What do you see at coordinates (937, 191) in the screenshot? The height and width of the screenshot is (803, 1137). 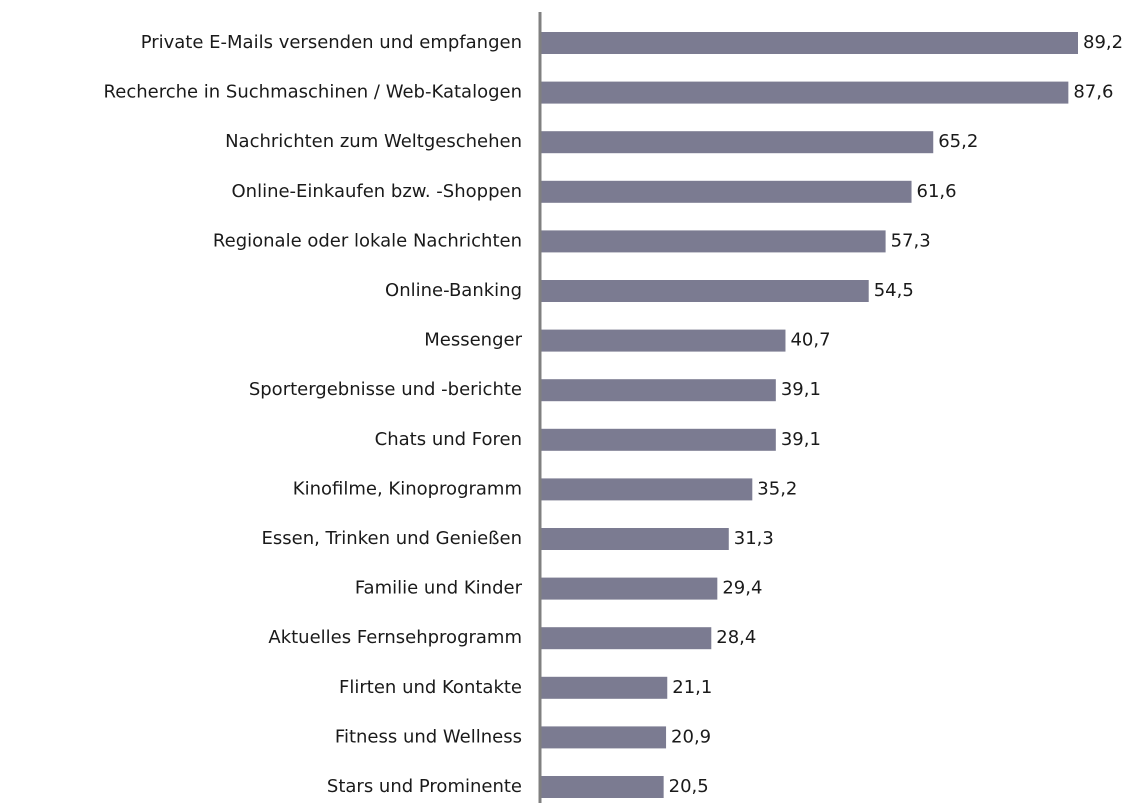 I see `value-label: 61,6` at bounding box center [937, 191].